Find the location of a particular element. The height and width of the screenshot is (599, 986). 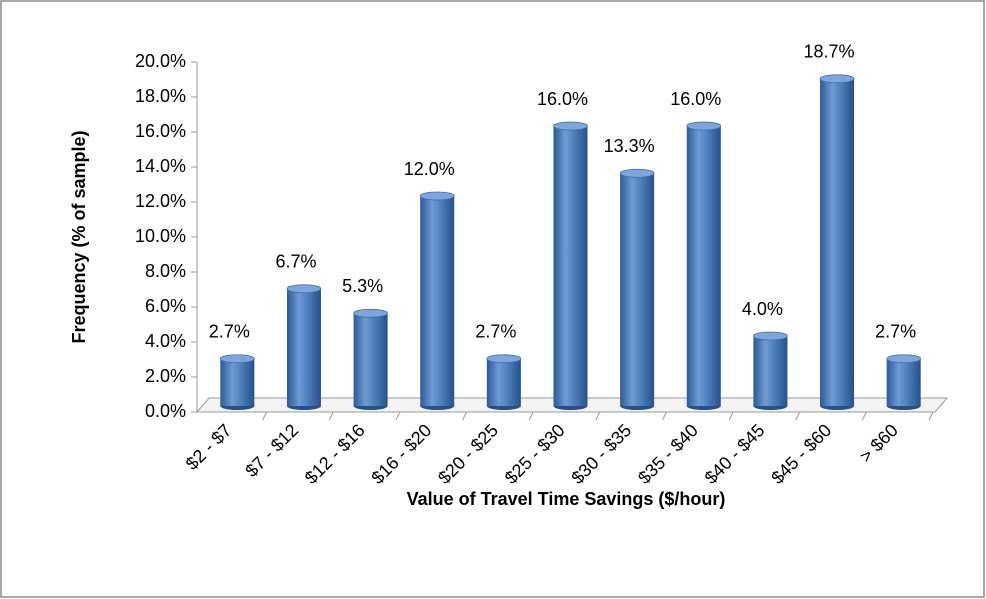

x-axis-title: Value of Travel Time Savings ($/hour) is located at coordinates (566, 499).